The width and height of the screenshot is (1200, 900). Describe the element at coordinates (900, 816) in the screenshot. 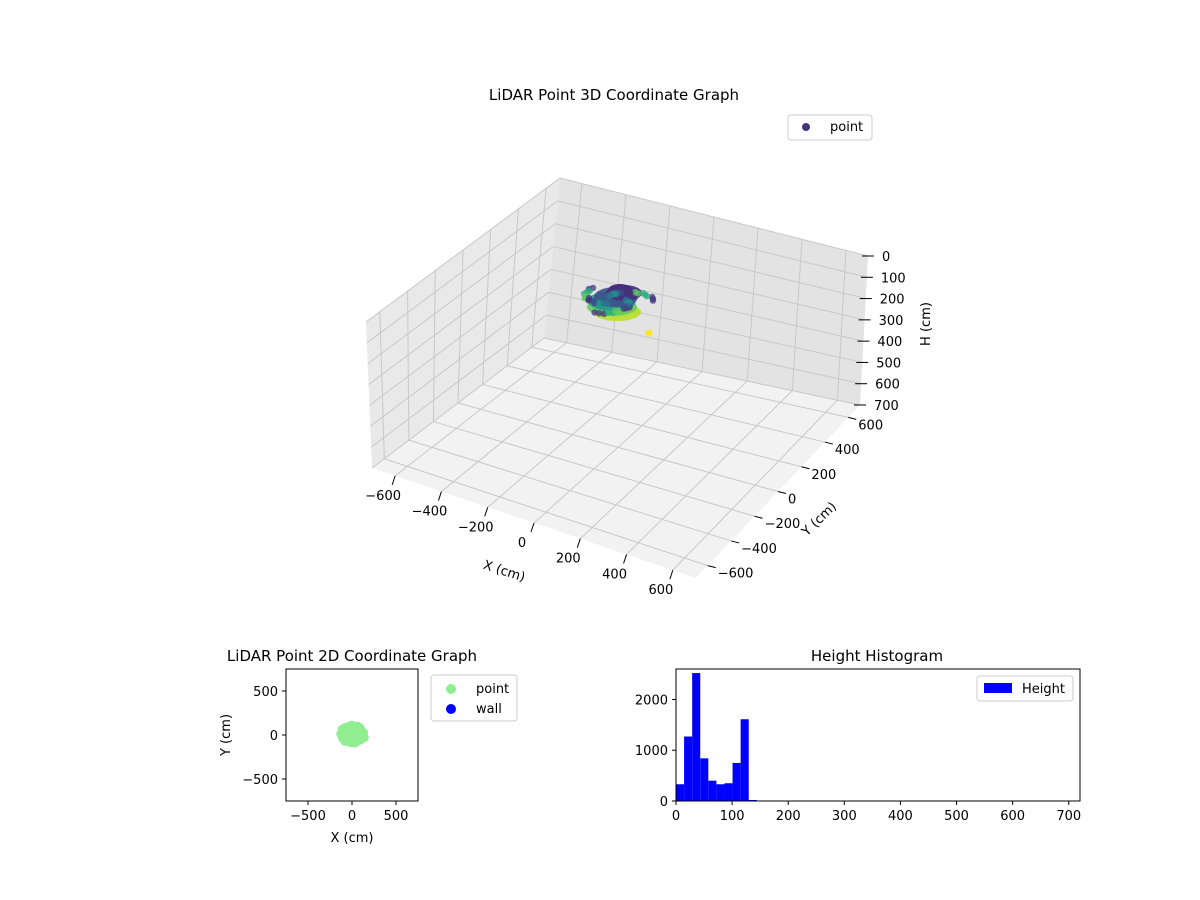

I see `x-tick-label-hist: 400` at that location.